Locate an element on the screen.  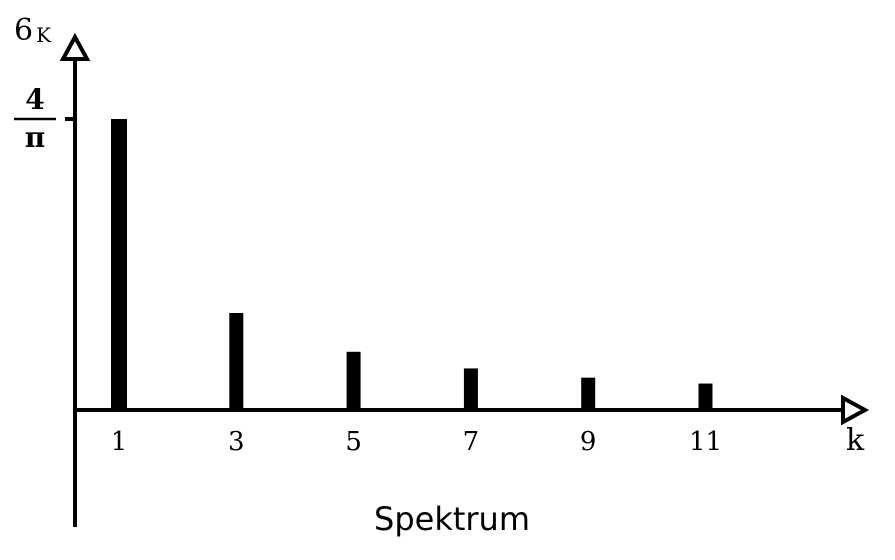
chart-caption: Spektrum is located at coordinates (452, 519).